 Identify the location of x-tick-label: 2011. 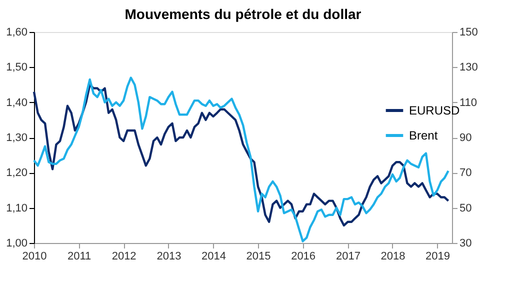
(79, 256).